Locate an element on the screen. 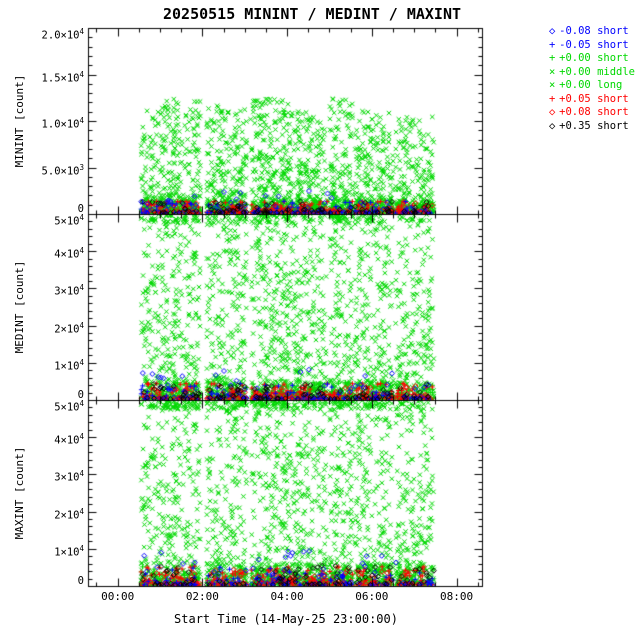  legend-label: +0.08 short is located at coordinates (594, 112).